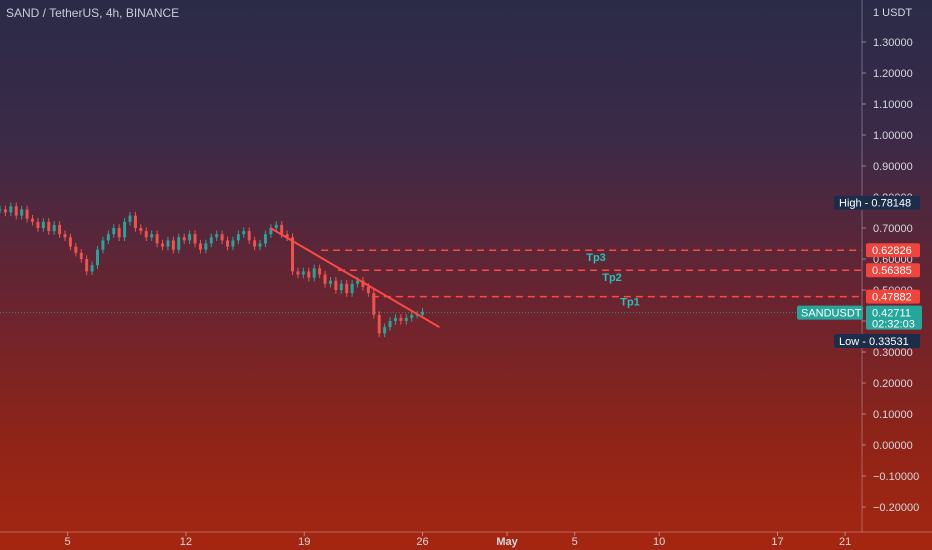 This screenshot has width=932, height=550. Describe the element at coordinates (893, 415) in the screenshot. I see `price-tick-label: 0.10000` at that location.